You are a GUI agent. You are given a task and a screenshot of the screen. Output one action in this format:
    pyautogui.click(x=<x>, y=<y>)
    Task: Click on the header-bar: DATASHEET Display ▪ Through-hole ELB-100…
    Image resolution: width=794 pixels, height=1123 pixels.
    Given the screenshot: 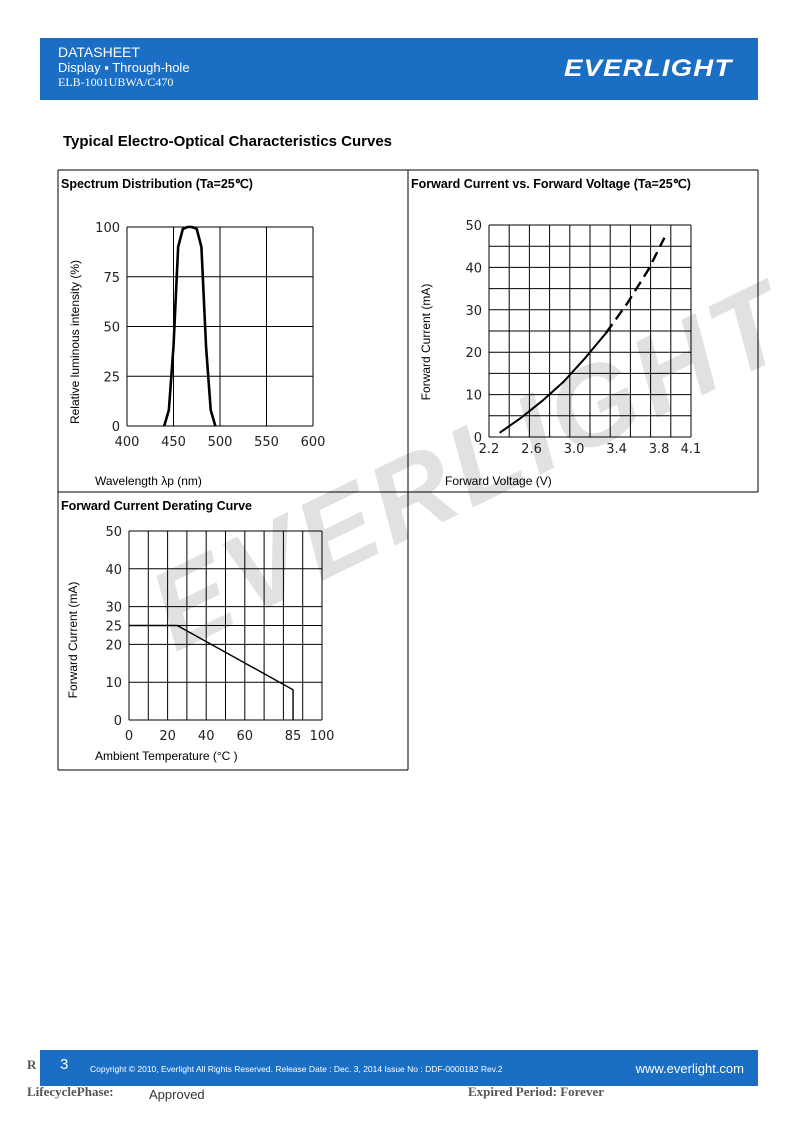 What is the action you would take?
    pyautogui.click(x=399, y=69)
    